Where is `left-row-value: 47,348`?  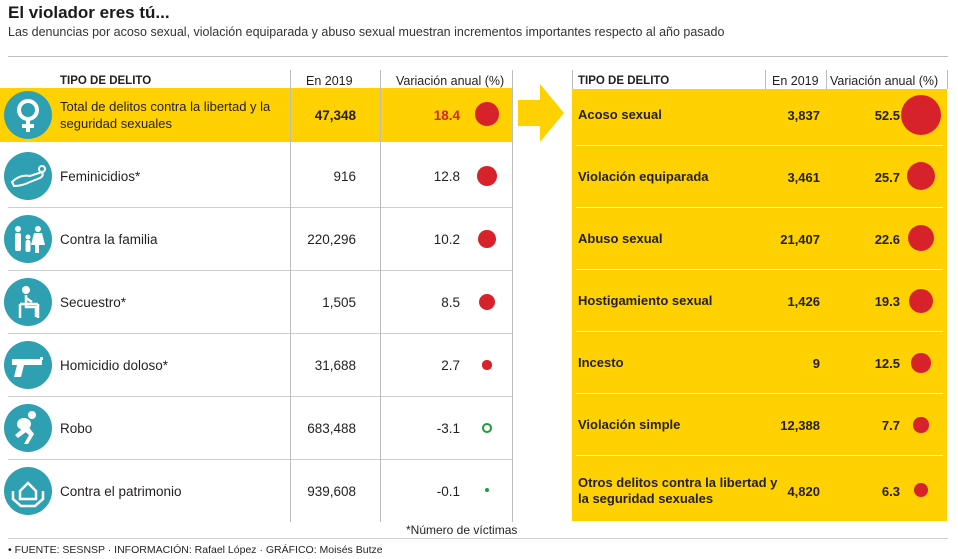
left-row-value: 47,348 is located at coordinates (335, 115).